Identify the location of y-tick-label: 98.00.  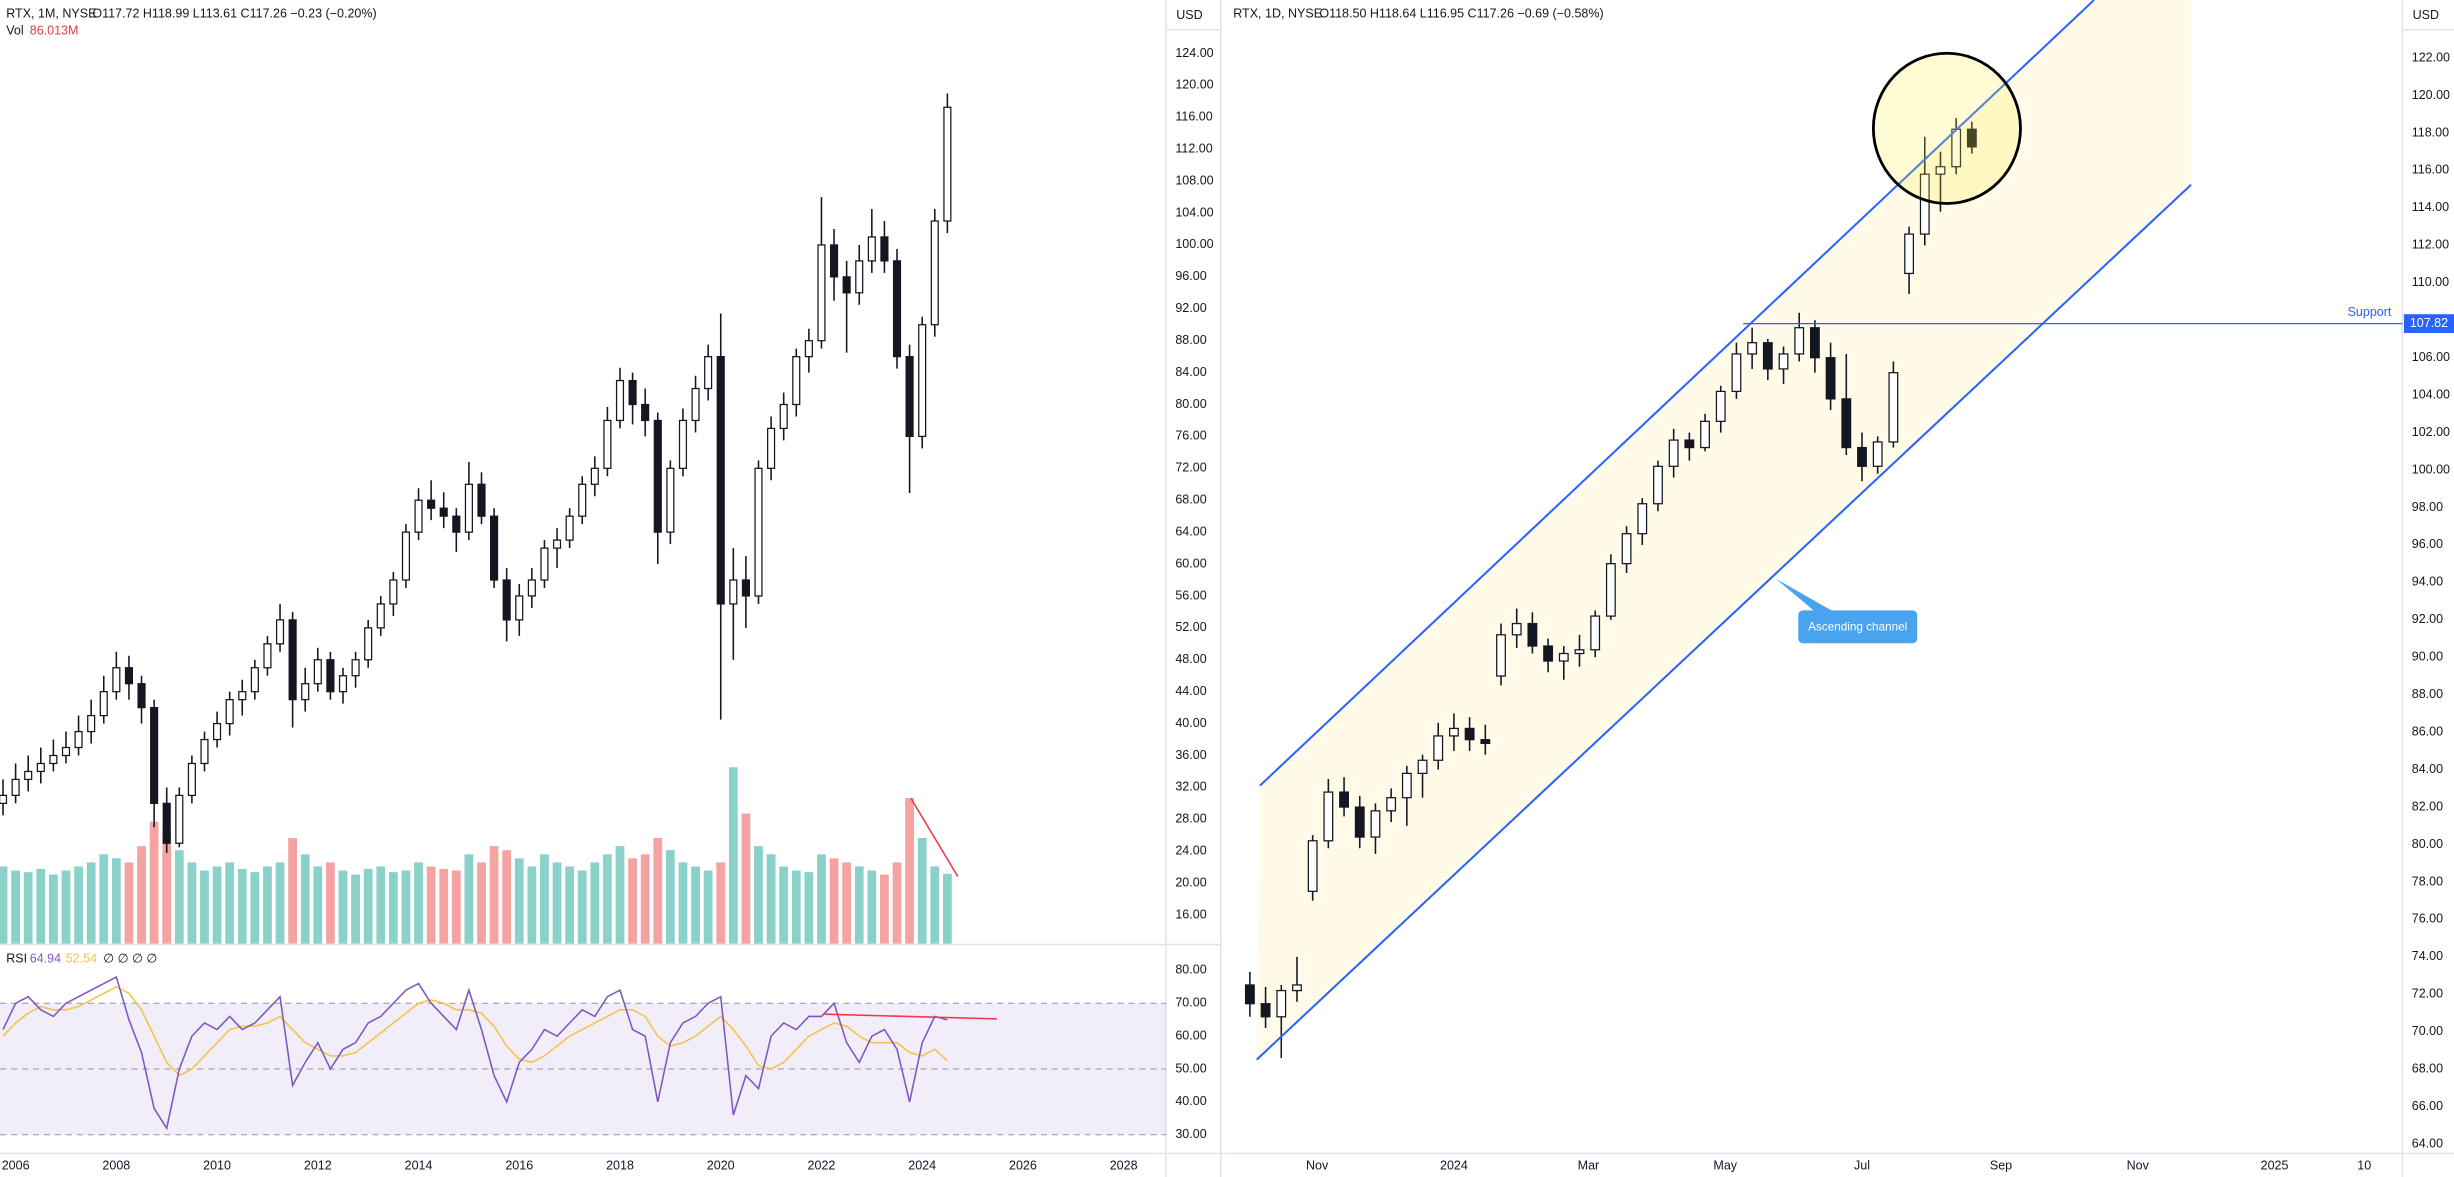
(2427, 507).